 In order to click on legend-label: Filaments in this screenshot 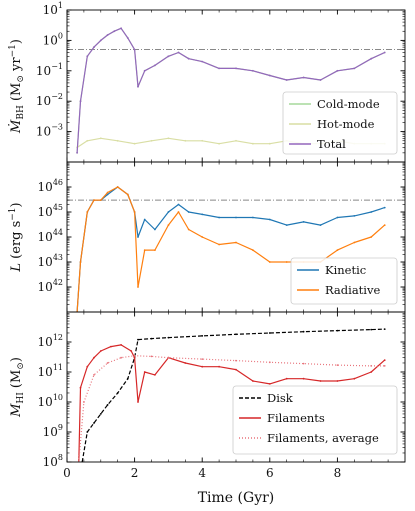, I will do `click(296, 418)`.